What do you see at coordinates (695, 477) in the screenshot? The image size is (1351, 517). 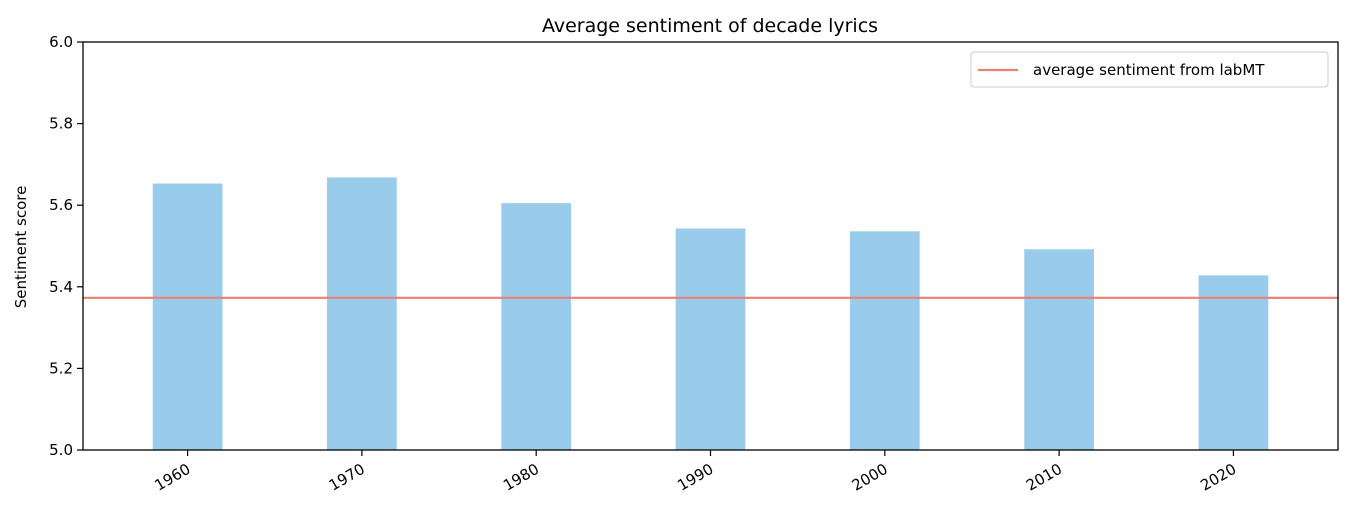 I see `x-tick-label: 1990` at bounding box center [695, 477].